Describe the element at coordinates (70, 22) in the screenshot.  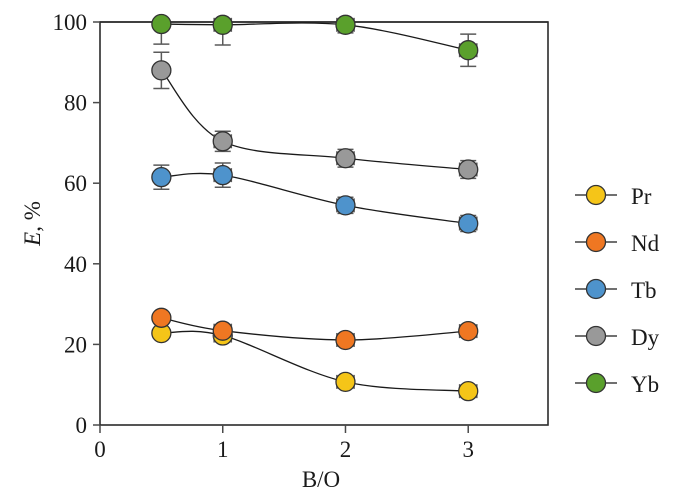
I see `y-tick-label: 100` at that location.